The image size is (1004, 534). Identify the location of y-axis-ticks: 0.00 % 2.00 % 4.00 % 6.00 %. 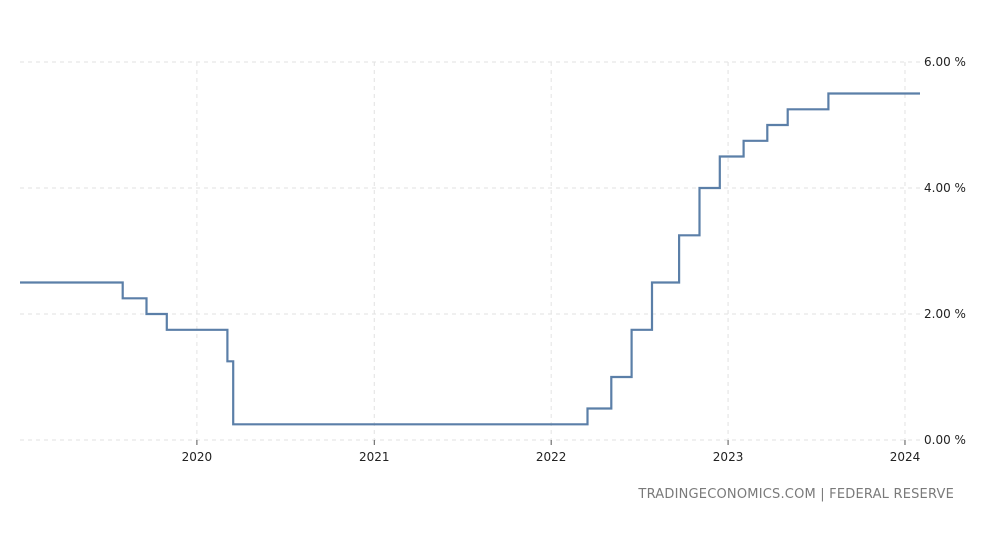
(945, 251).